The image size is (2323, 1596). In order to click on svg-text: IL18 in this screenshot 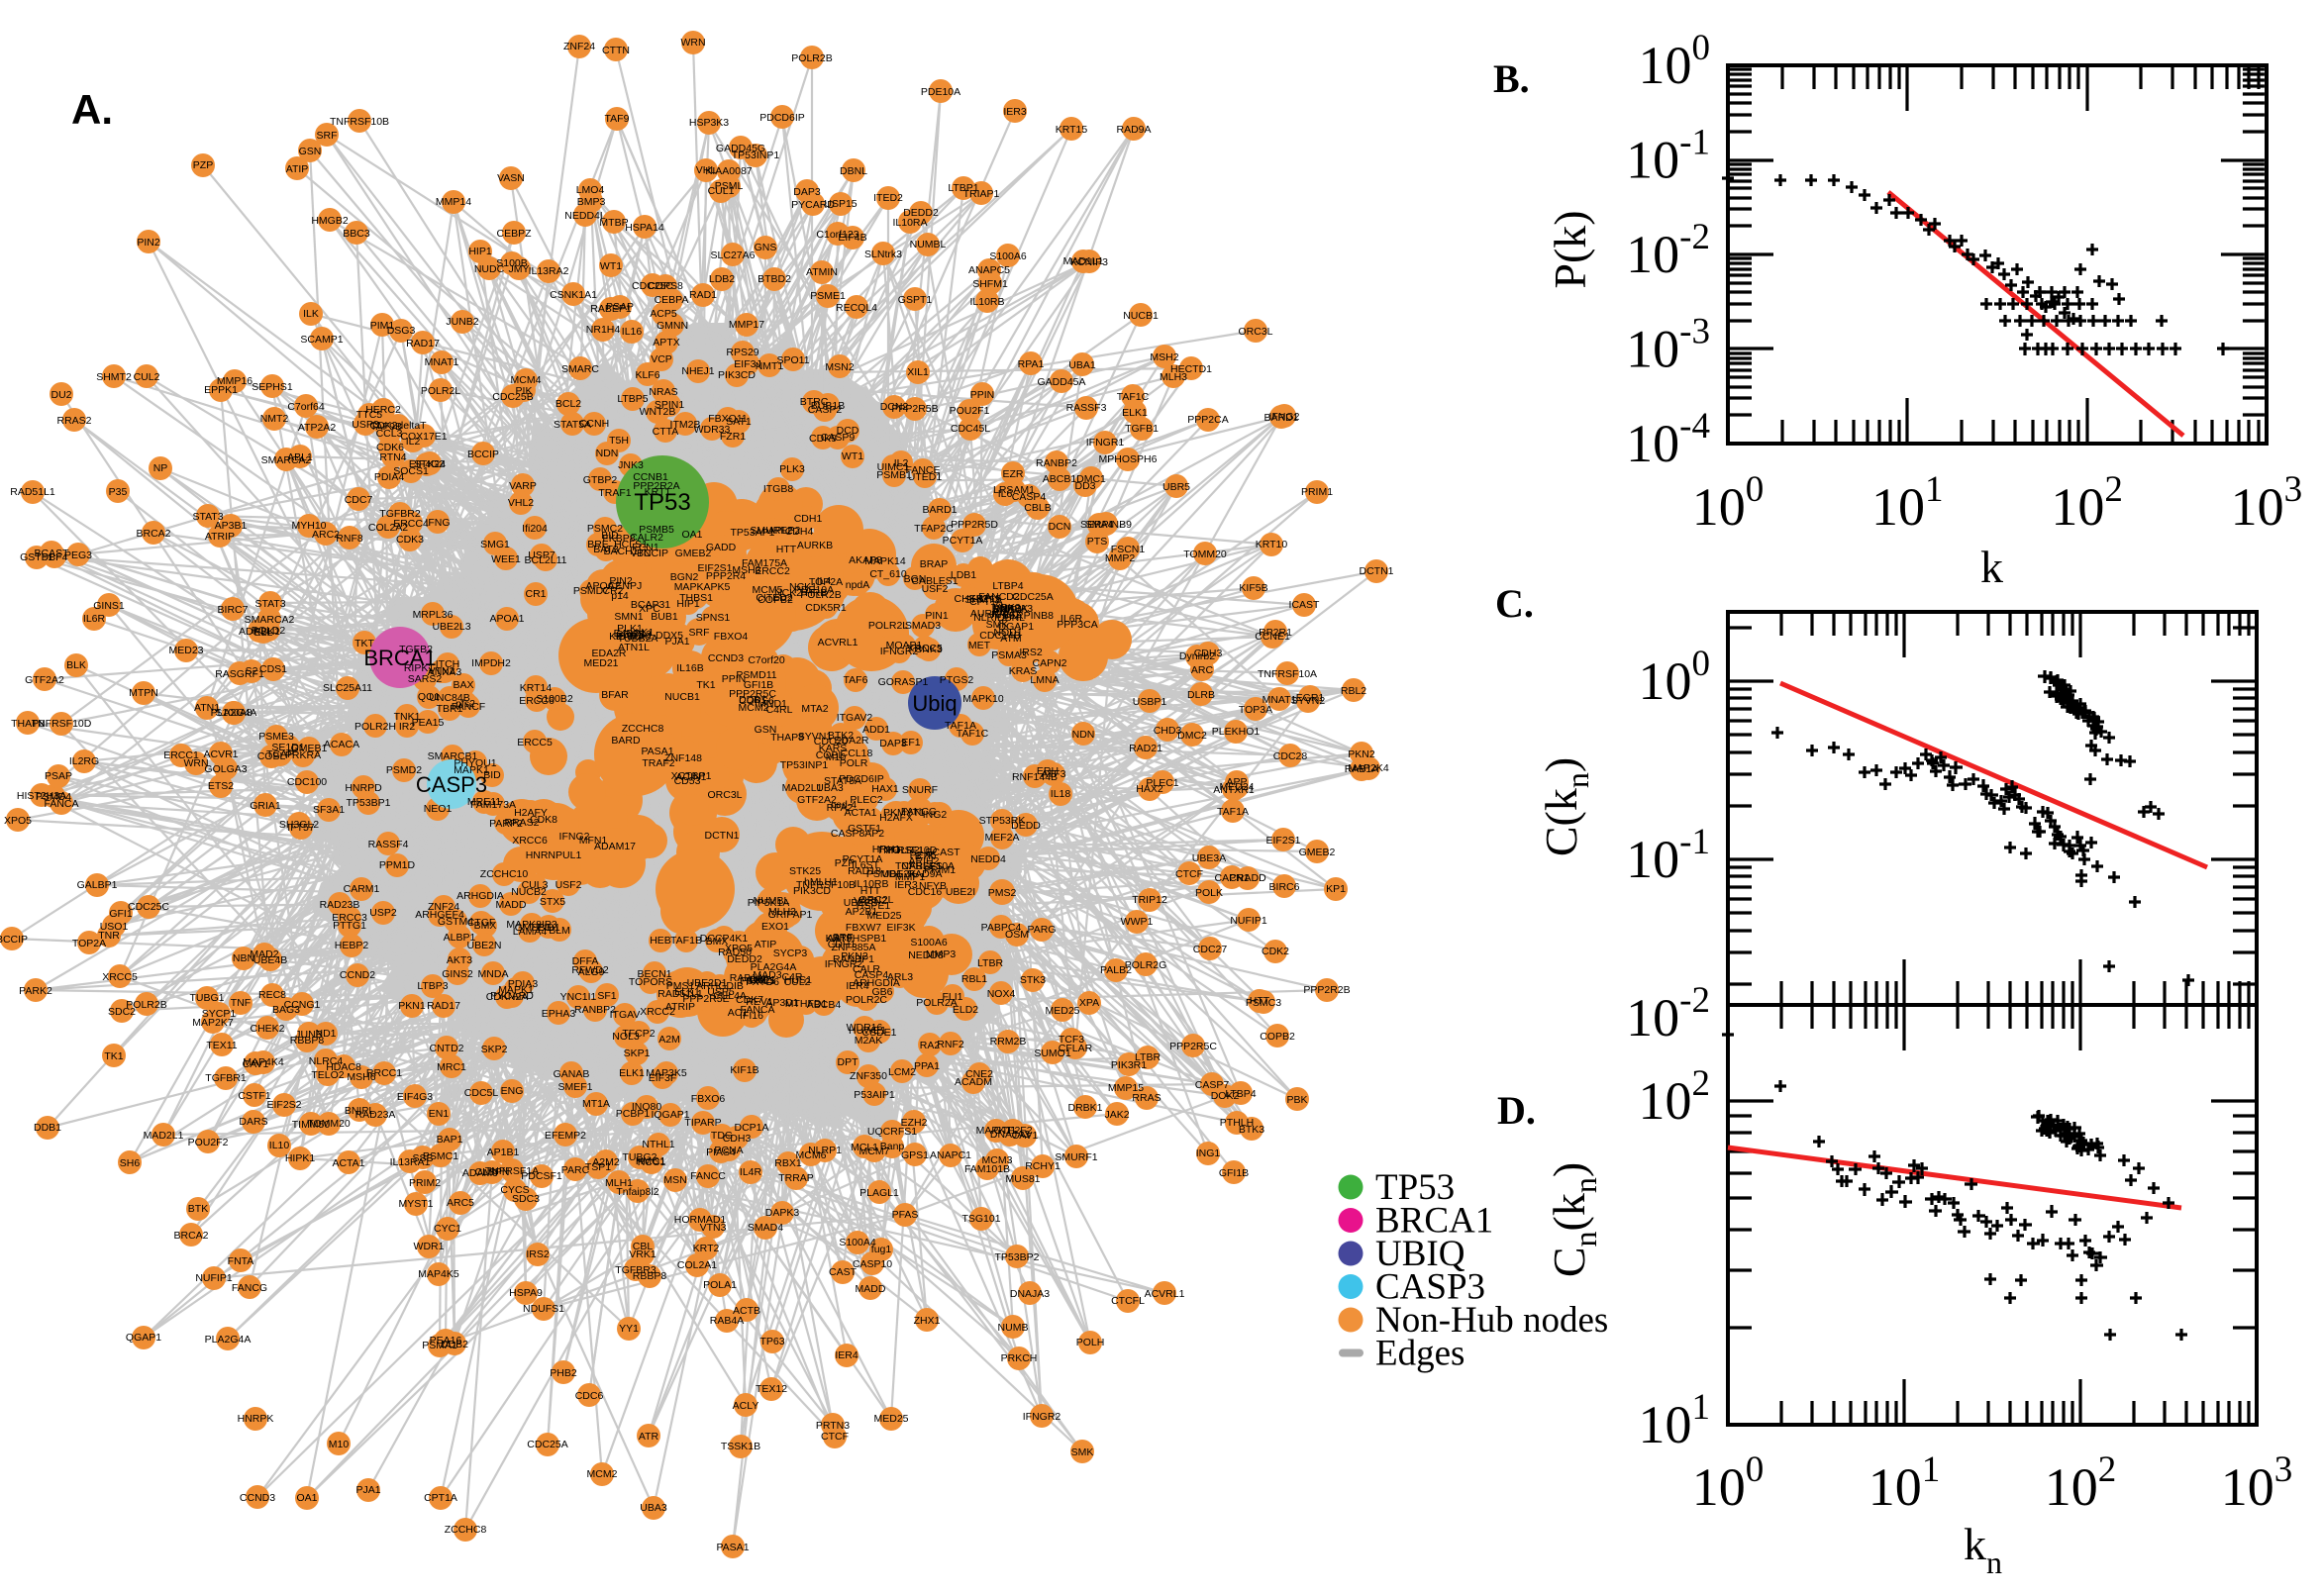, I will do `click(1061, 794)`.